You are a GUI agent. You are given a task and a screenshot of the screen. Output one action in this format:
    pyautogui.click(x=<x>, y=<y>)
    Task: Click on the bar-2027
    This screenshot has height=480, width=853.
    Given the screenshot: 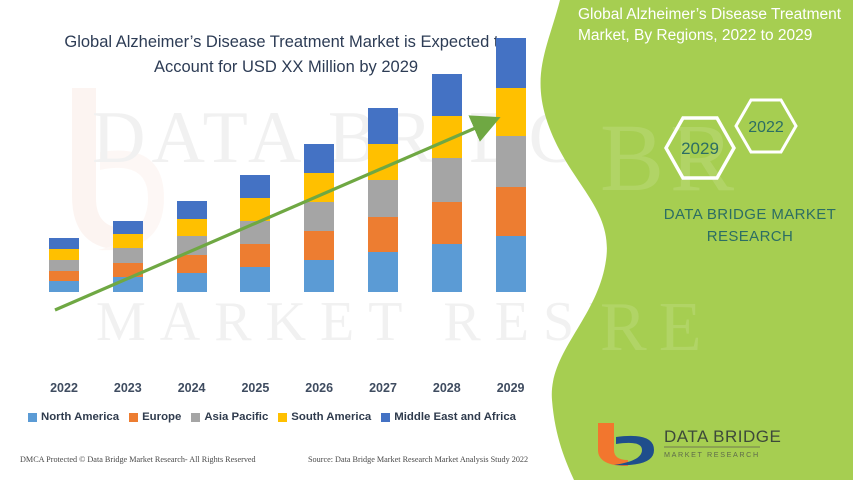 What is the action you would take?
    pyautogui.click(x=383, y=200)
    